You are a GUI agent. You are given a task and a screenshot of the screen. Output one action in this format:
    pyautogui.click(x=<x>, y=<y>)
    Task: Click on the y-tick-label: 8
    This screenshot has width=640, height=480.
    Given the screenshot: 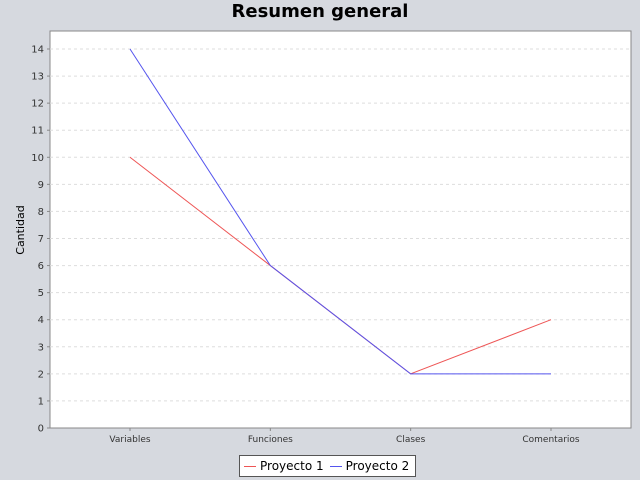 What is the action you would take?
    pyautogui.click(x=41, y=212)
    